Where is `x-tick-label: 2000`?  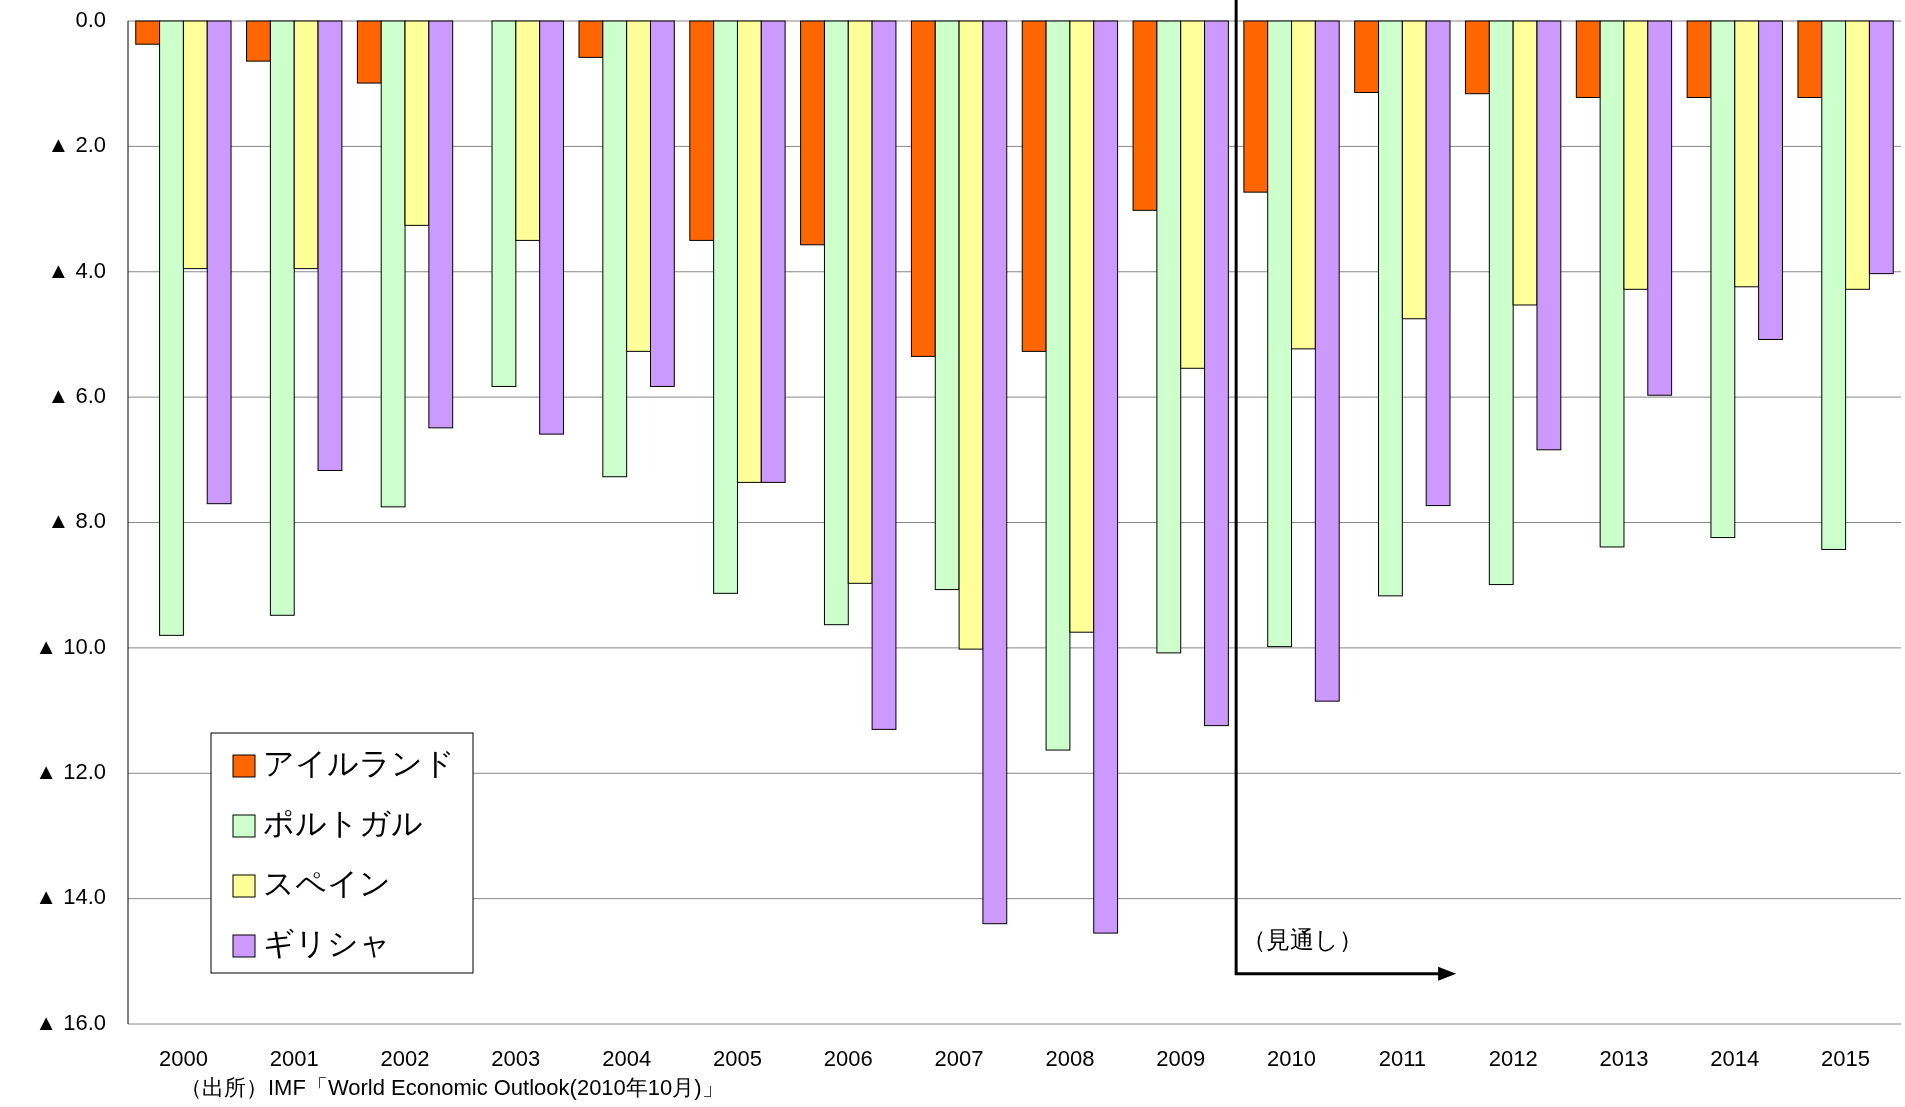 x-tick-label: 2000 is located at coordinates (183, 1058).